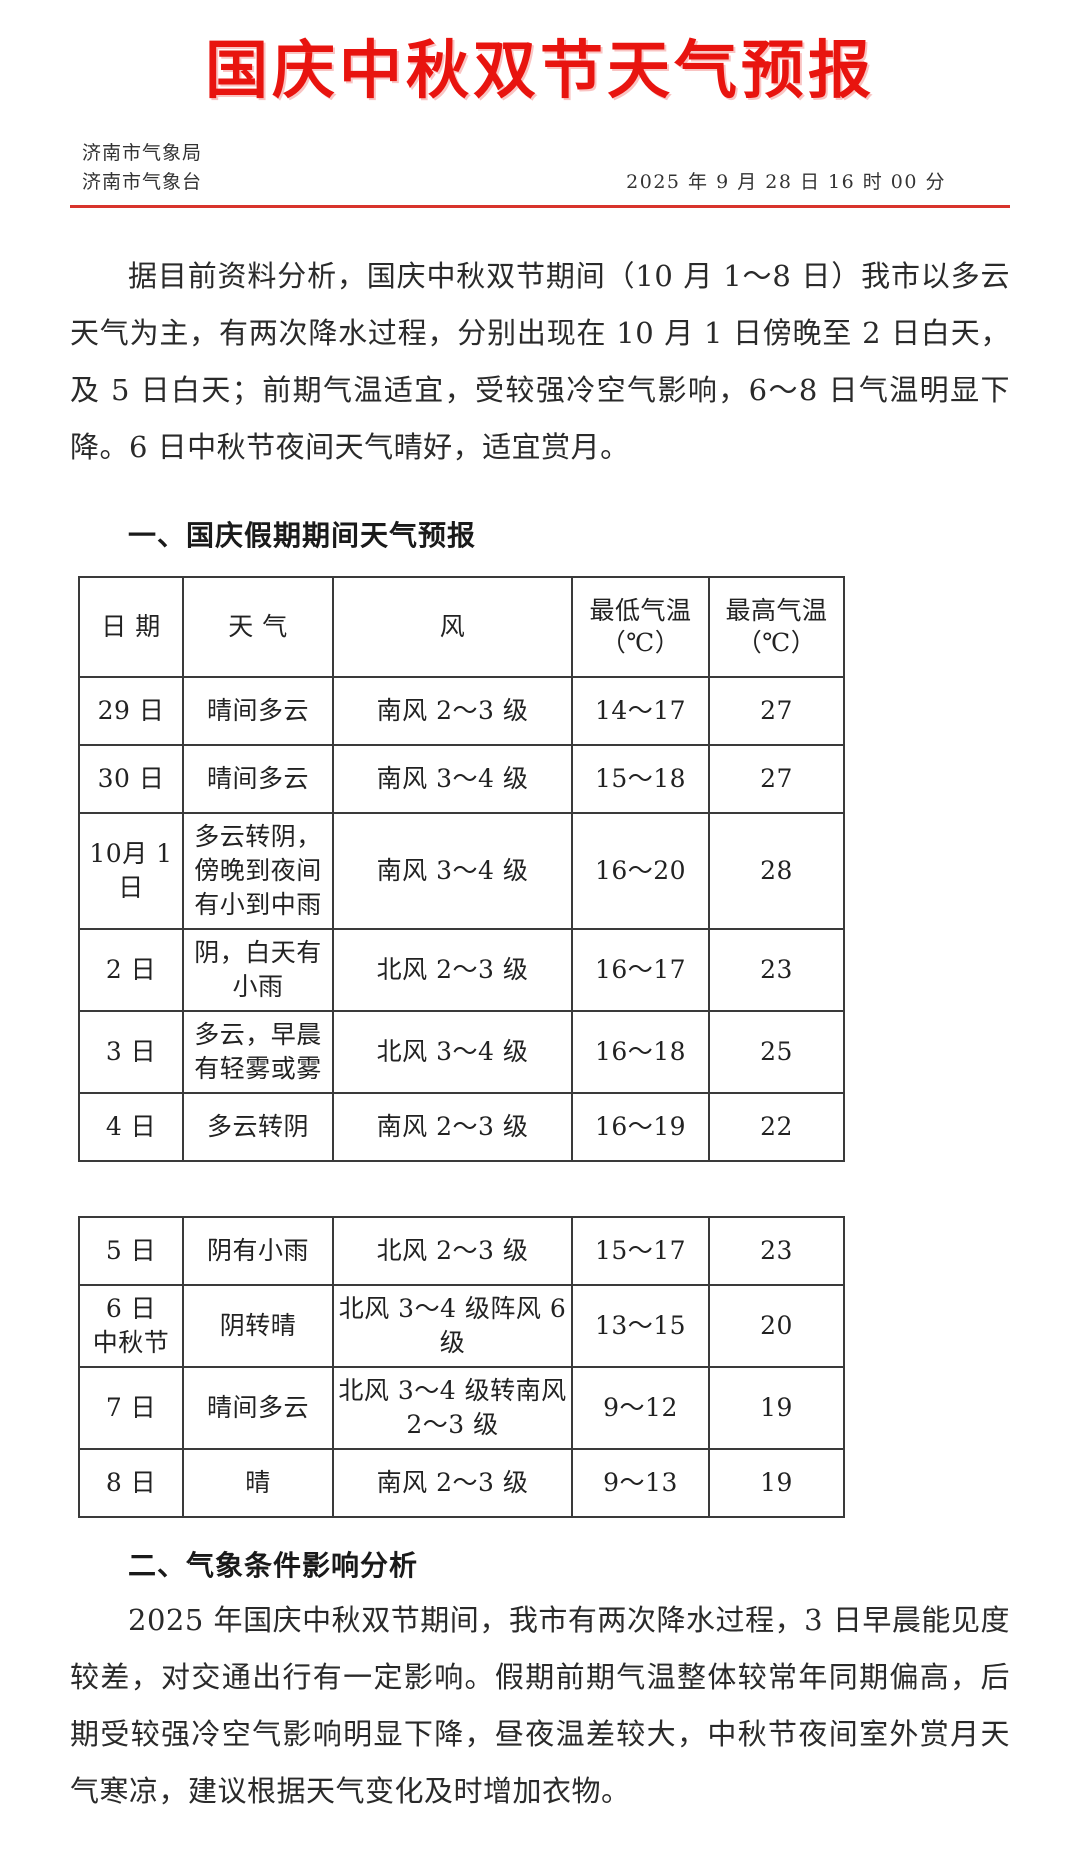  I want to click on cell-weather: 晴, so click(258, 1483).